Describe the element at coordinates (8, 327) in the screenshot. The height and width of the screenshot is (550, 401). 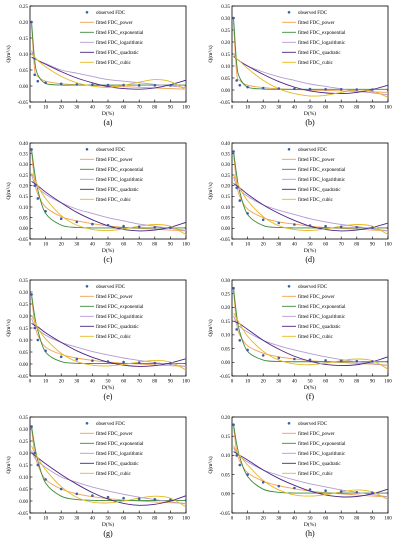
I see `y-axis-label: Q(m³/s)` at that location.